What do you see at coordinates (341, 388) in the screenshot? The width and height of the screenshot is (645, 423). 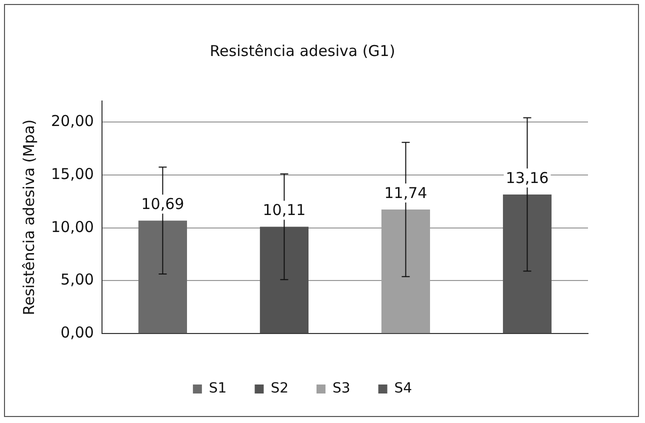 I see `legend-label: S3` at bounding box center [341, 388].